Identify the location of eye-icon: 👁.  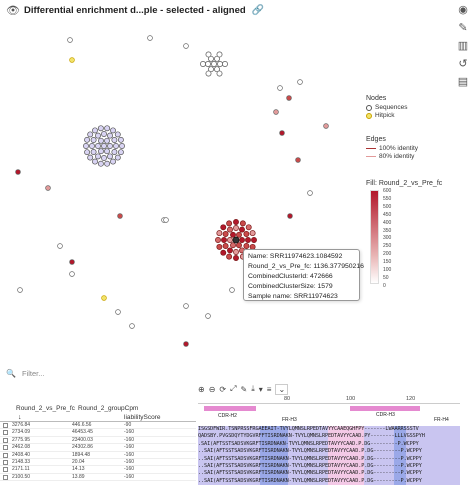
(13, 10).